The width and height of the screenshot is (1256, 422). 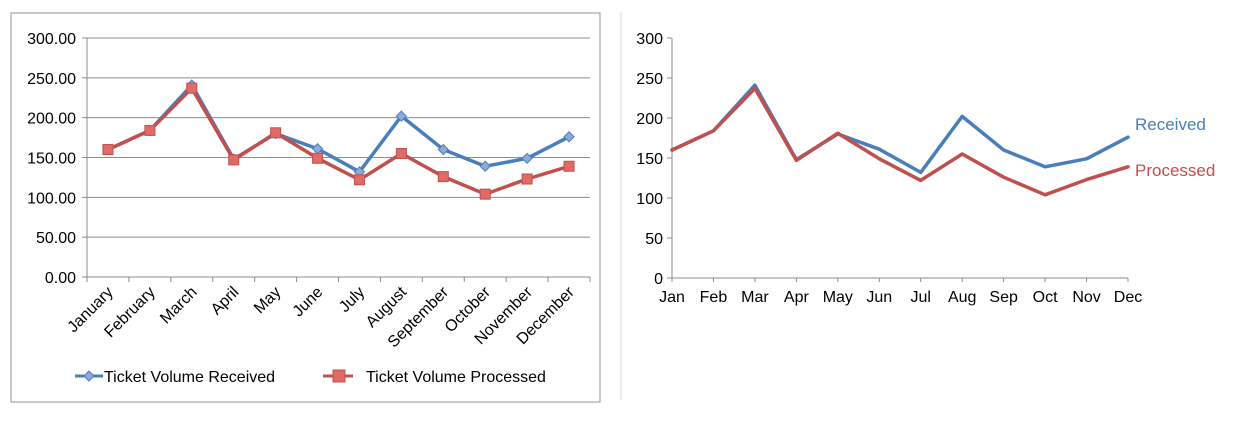 I want to click on right-x-tick-label: Apr, so click(x=797, y=297).